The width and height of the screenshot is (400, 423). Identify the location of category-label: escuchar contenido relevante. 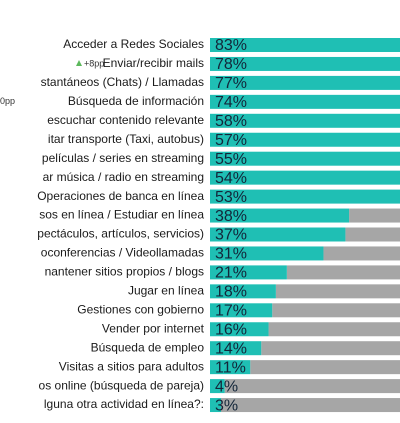
(125, 120).